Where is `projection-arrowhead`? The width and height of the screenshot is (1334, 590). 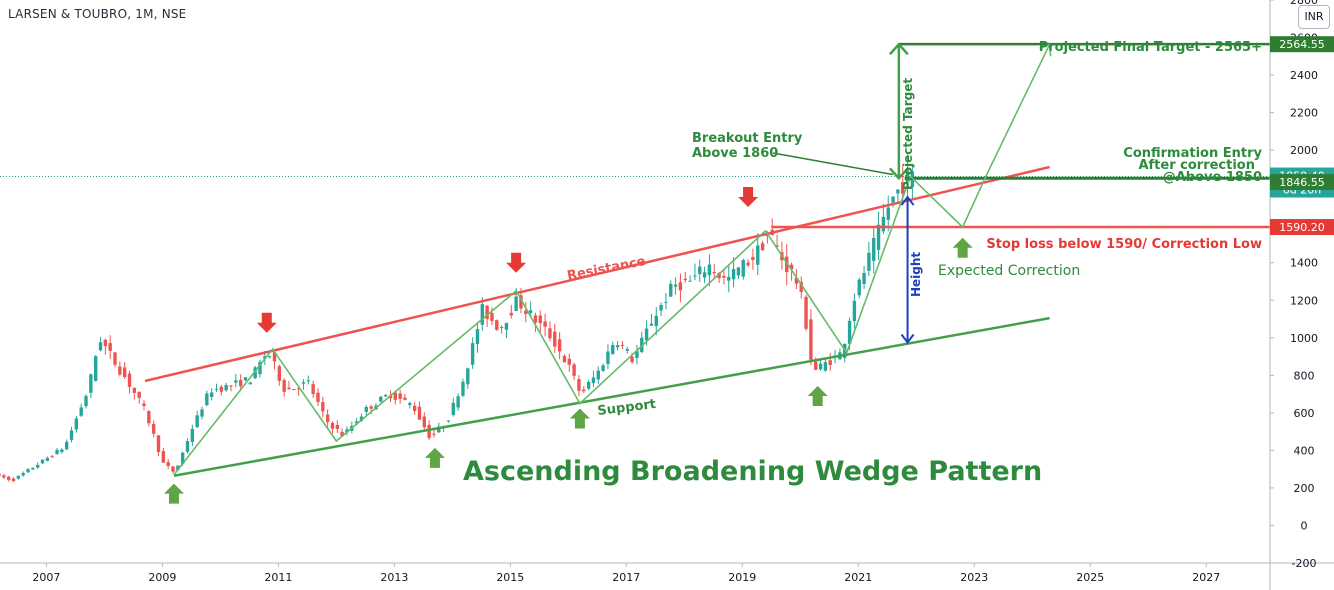
projection-arrowhead is located at coordinates (1045, 50).